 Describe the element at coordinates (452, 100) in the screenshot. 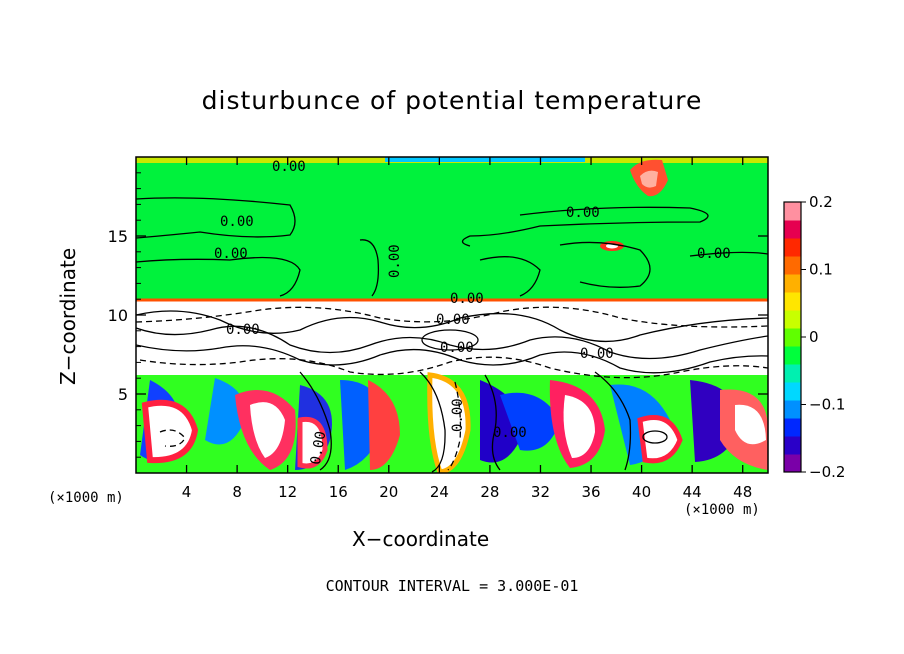

I see `chart-title: disturbunce of potential temperature` at that location.